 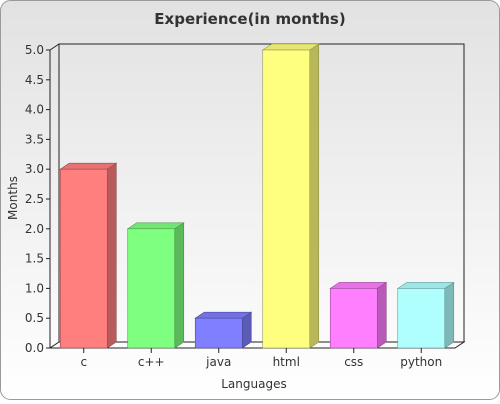 I want to click on plot-floor, so click(x=257, y=345).